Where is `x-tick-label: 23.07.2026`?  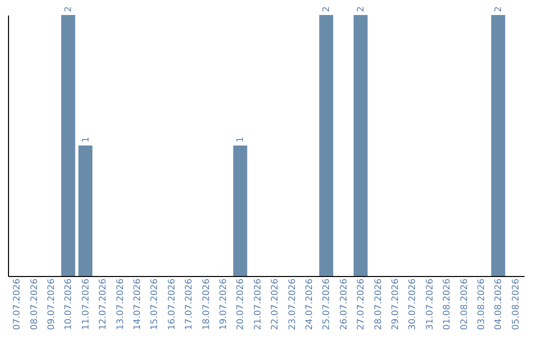 x-tick-label: 23.07.2026 is located at coordinates (293, 304).